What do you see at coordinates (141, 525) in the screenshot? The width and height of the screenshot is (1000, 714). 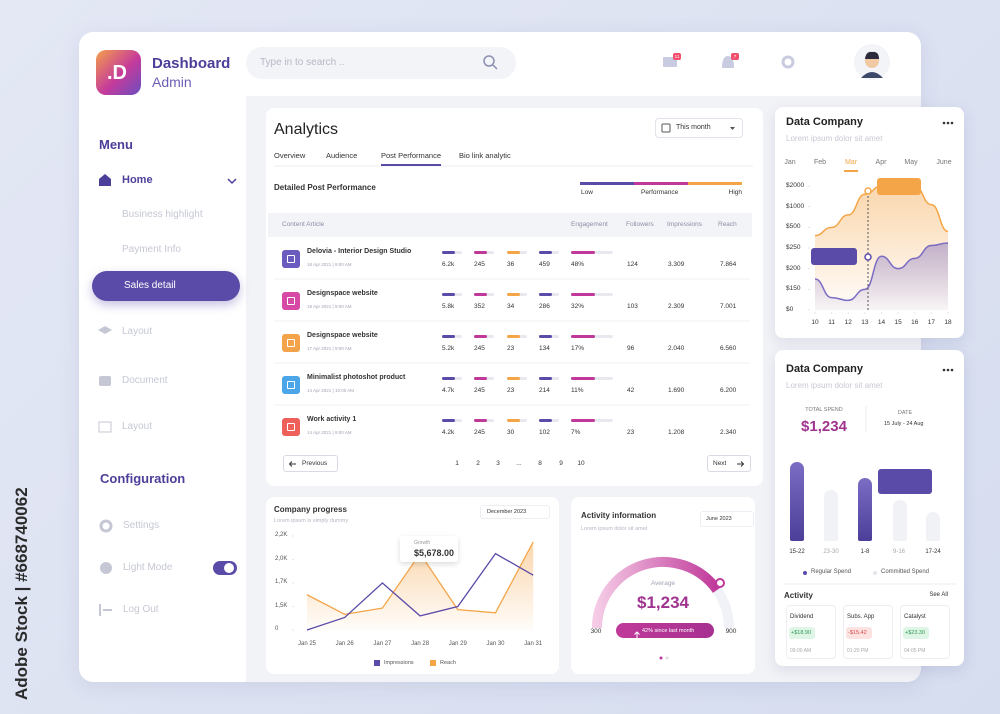 I see `config-item: Settings` at bounding box center [141, 525].